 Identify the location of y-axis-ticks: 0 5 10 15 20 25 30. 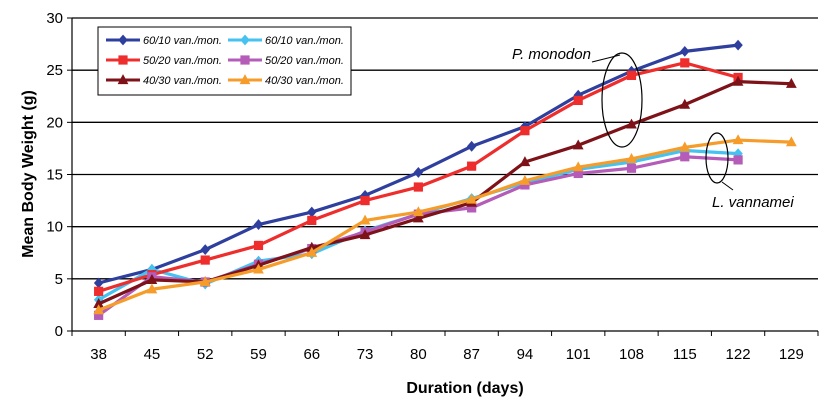
(59, 175).